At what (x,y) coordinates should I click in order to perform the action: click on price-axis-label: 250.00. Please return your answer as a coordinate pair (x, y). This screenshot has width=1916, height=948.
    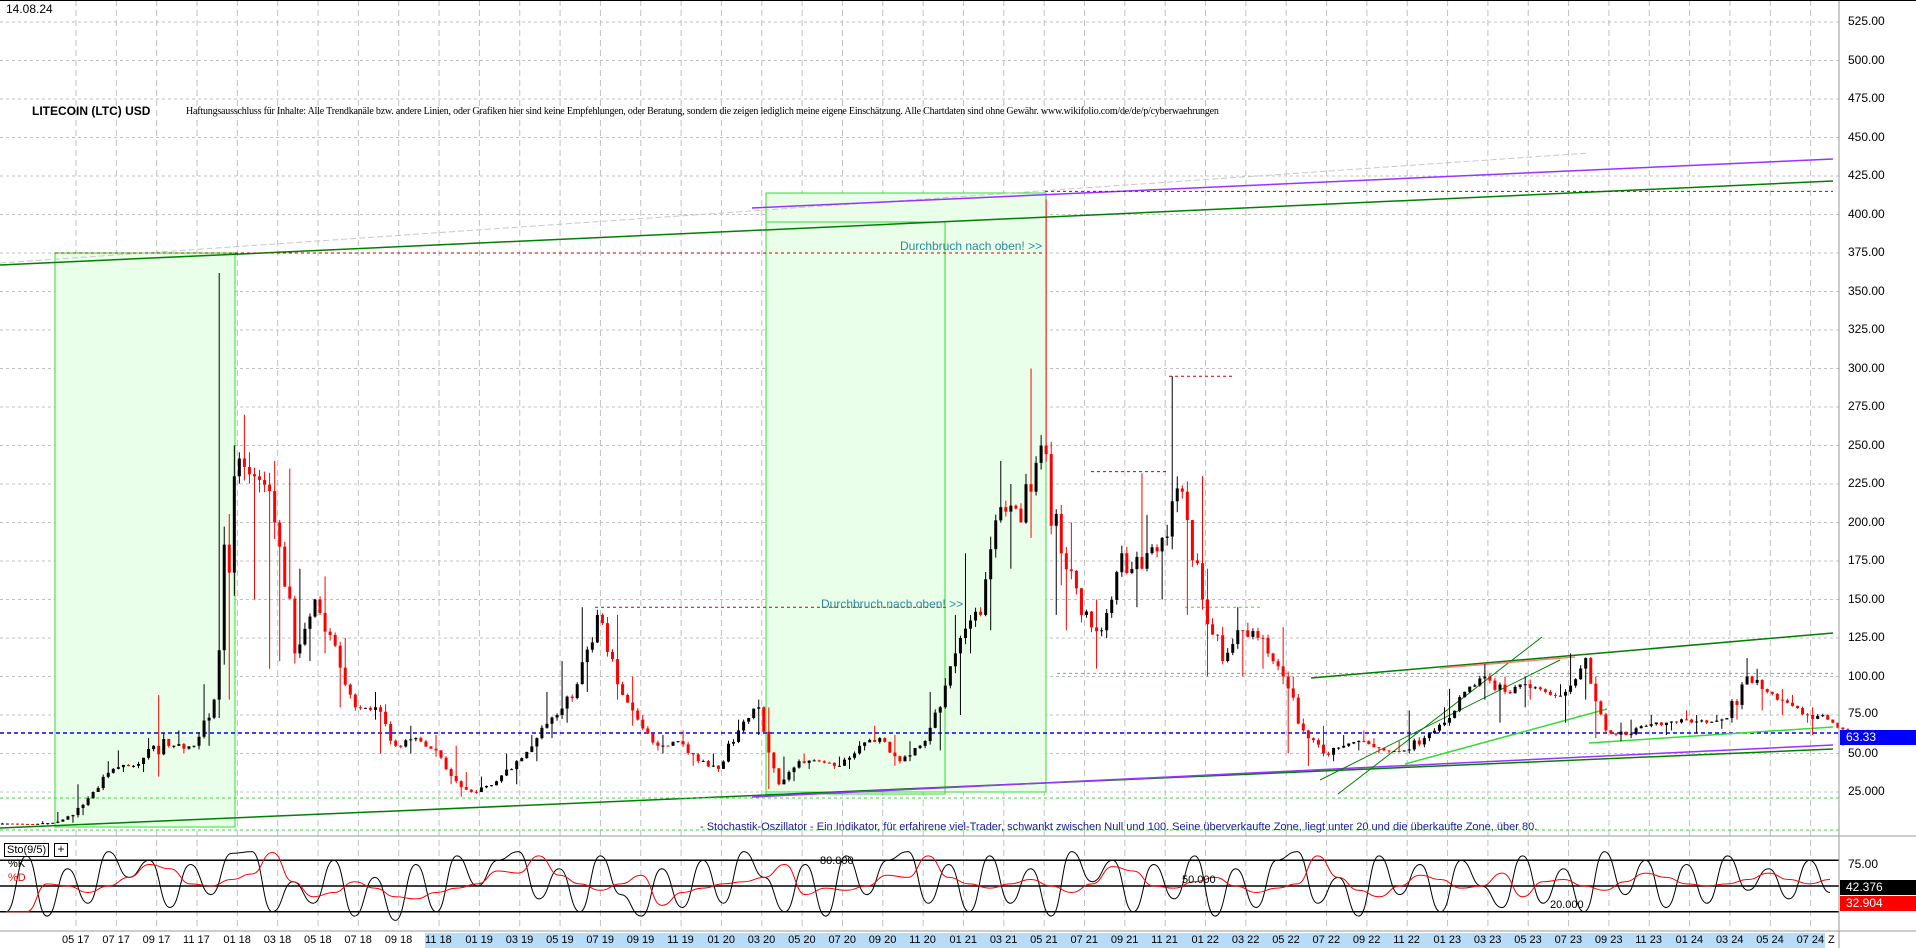
    Looking at the image, I should click on (1866, 444).